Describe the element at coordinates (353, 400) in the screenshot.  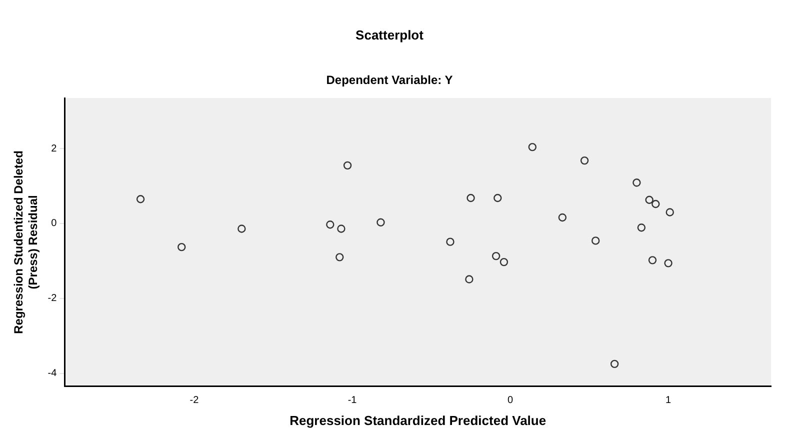
I see `x-tick-label: -1` at that location.